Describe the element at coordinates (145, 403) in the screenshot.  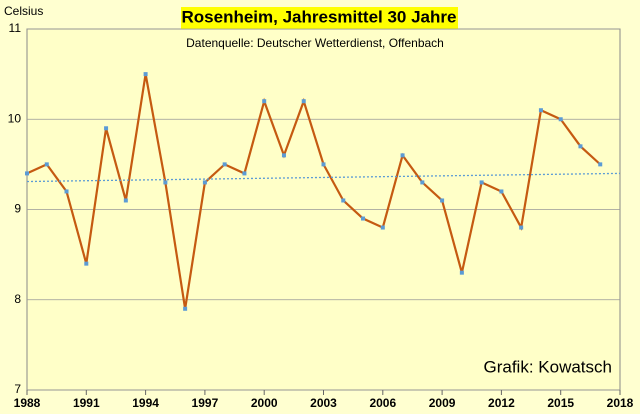
I see `x-tick-label: 1994` at that location.